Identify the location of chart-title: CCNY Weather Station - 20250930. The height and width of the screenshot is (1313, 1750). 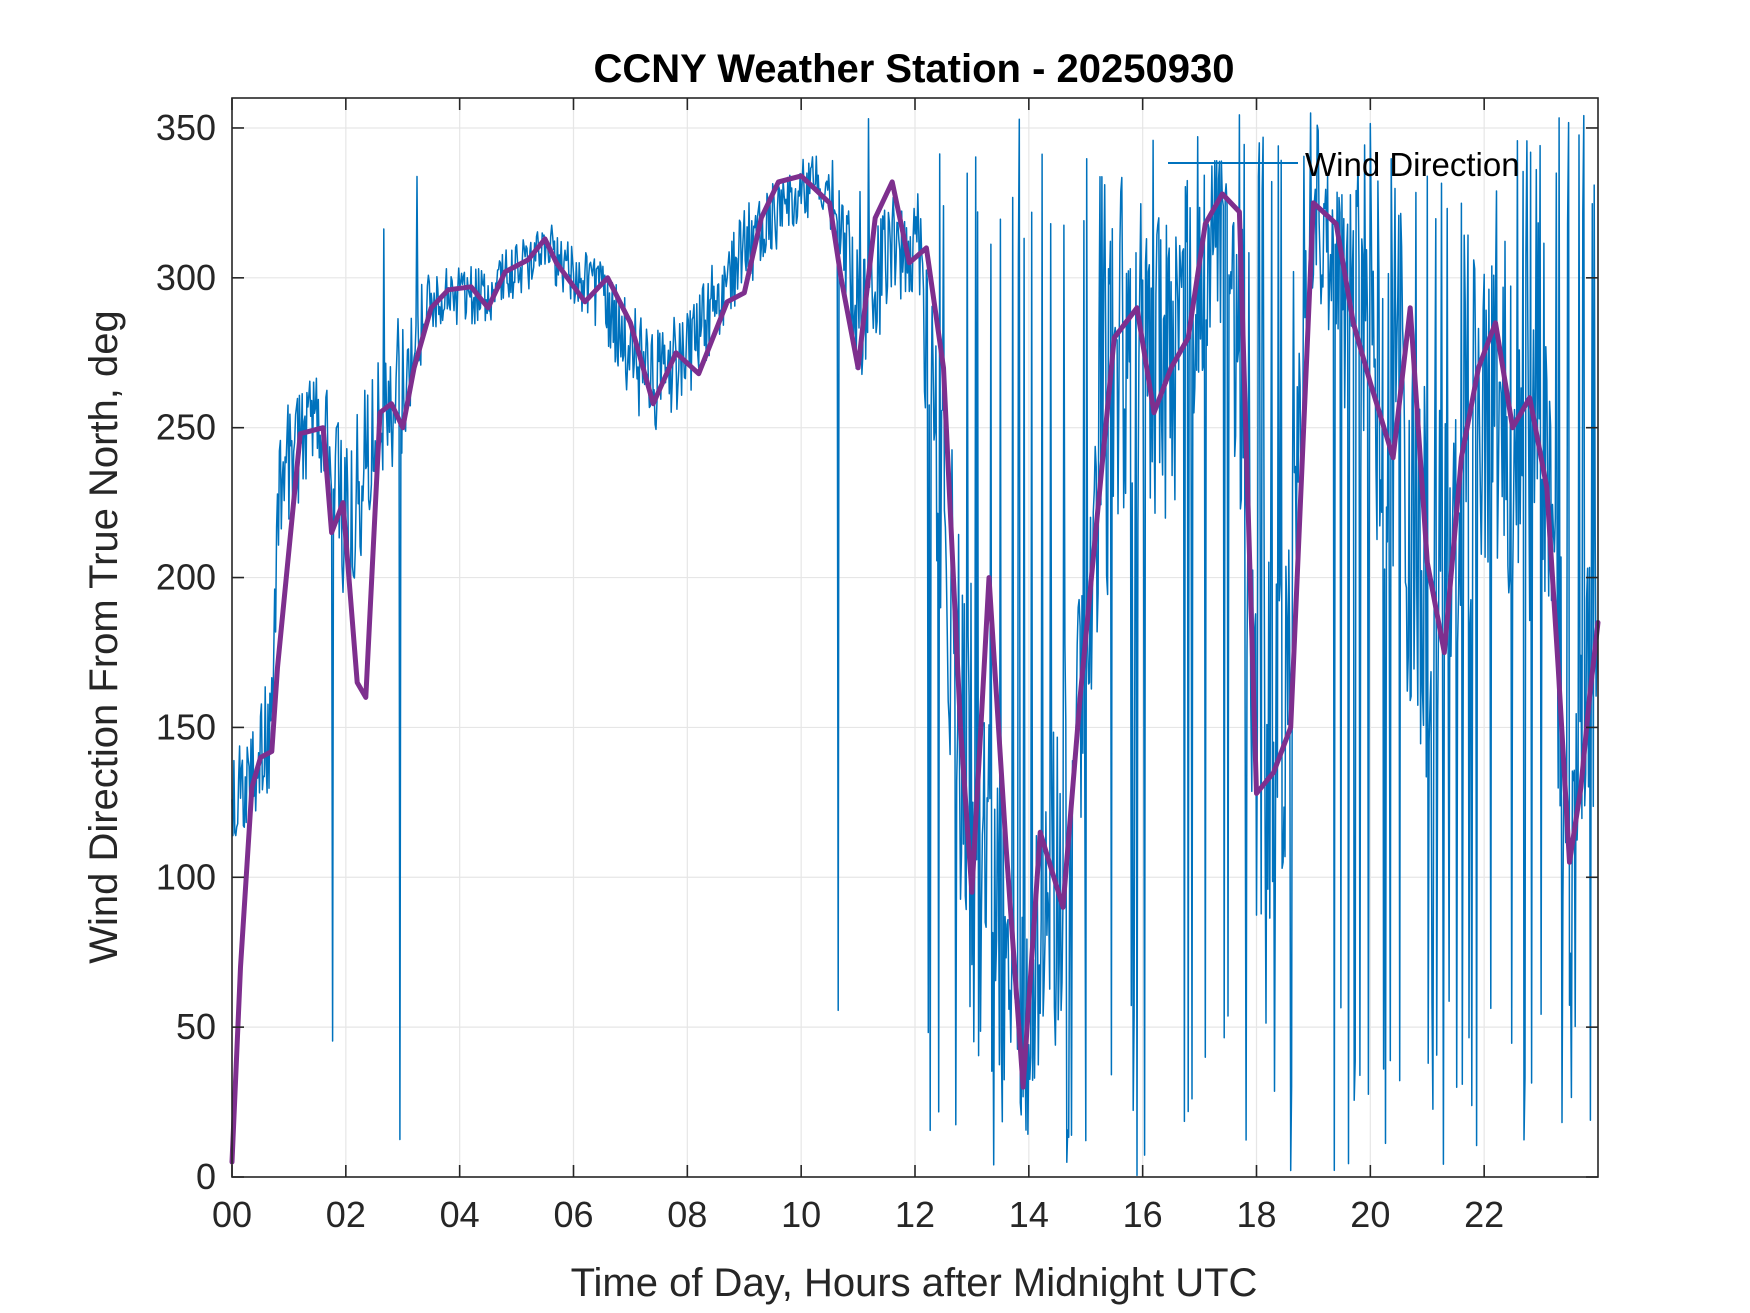
(914, 69).